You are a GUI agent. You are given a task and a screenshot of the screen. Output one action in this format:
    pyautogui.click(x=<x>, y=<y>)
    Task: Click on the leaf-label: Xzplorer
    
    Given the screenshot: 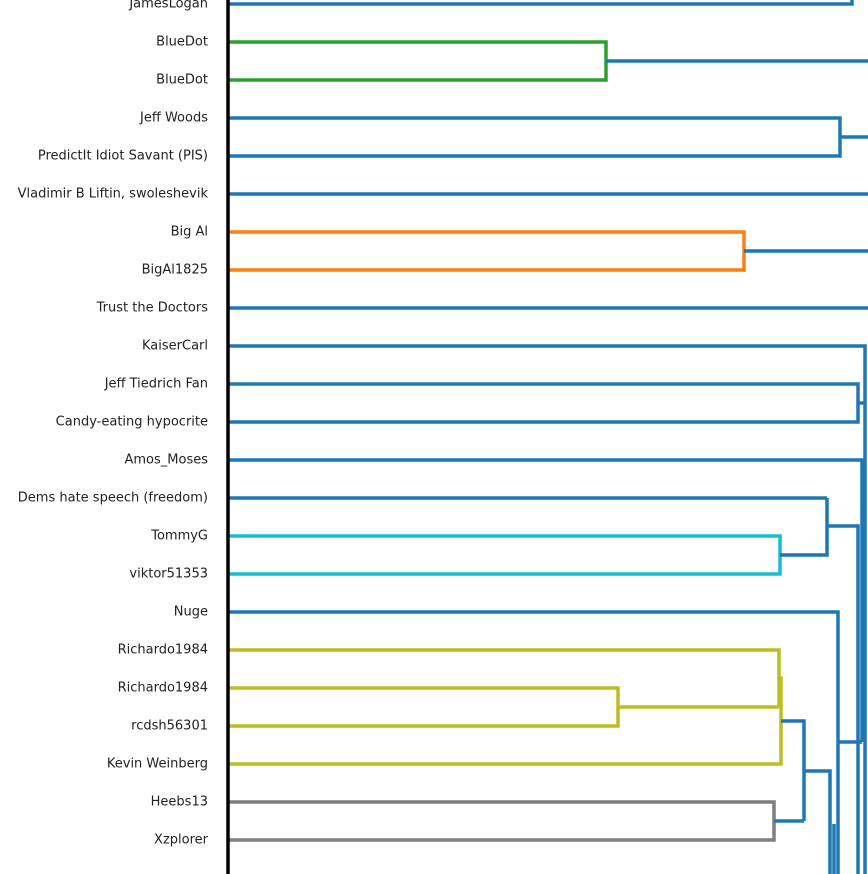 What is the action you would take?
    pyautogui.click(x=181, y=840)
    